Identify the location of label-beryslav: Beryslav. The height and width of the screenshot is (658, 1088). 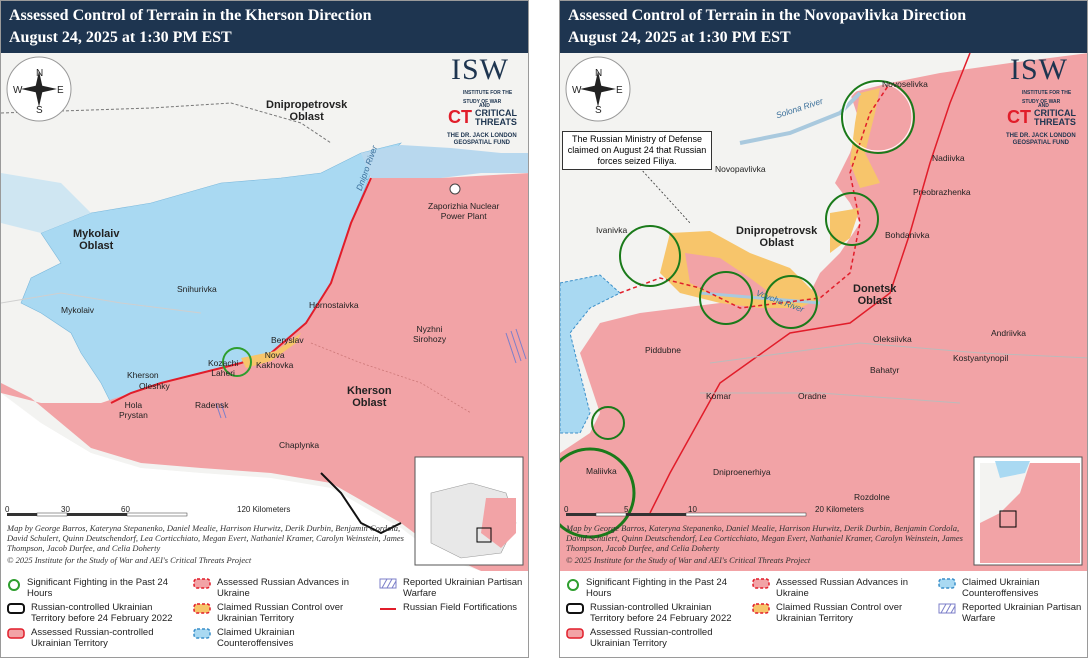
(287, 340).